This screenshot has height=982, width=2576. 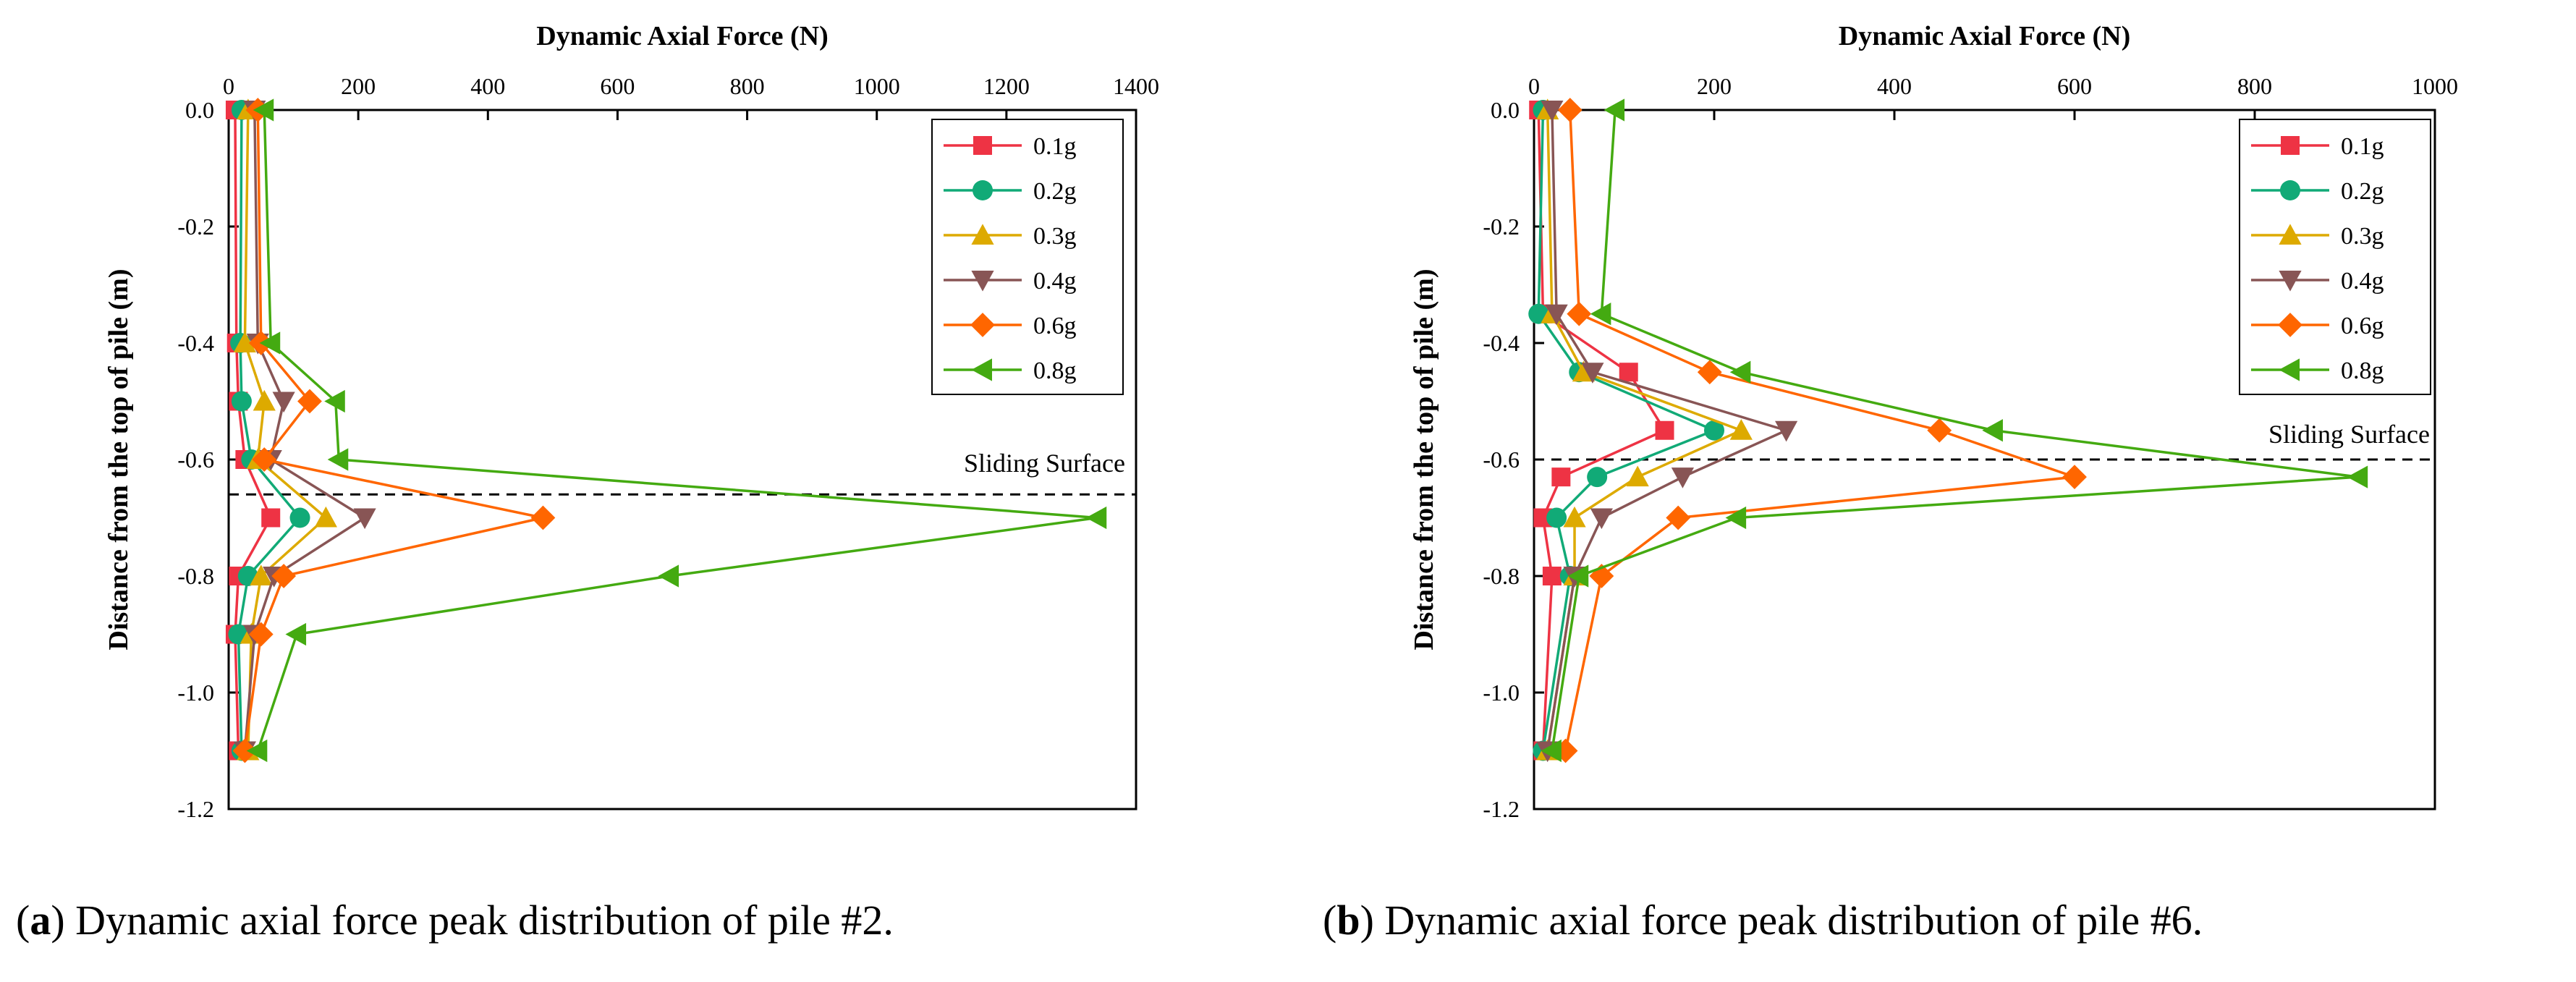 What do you see at coordinates (1136, 86) in the screenshot?
I see `x-tick-label: 1400` at bounding box center [1136, 86].